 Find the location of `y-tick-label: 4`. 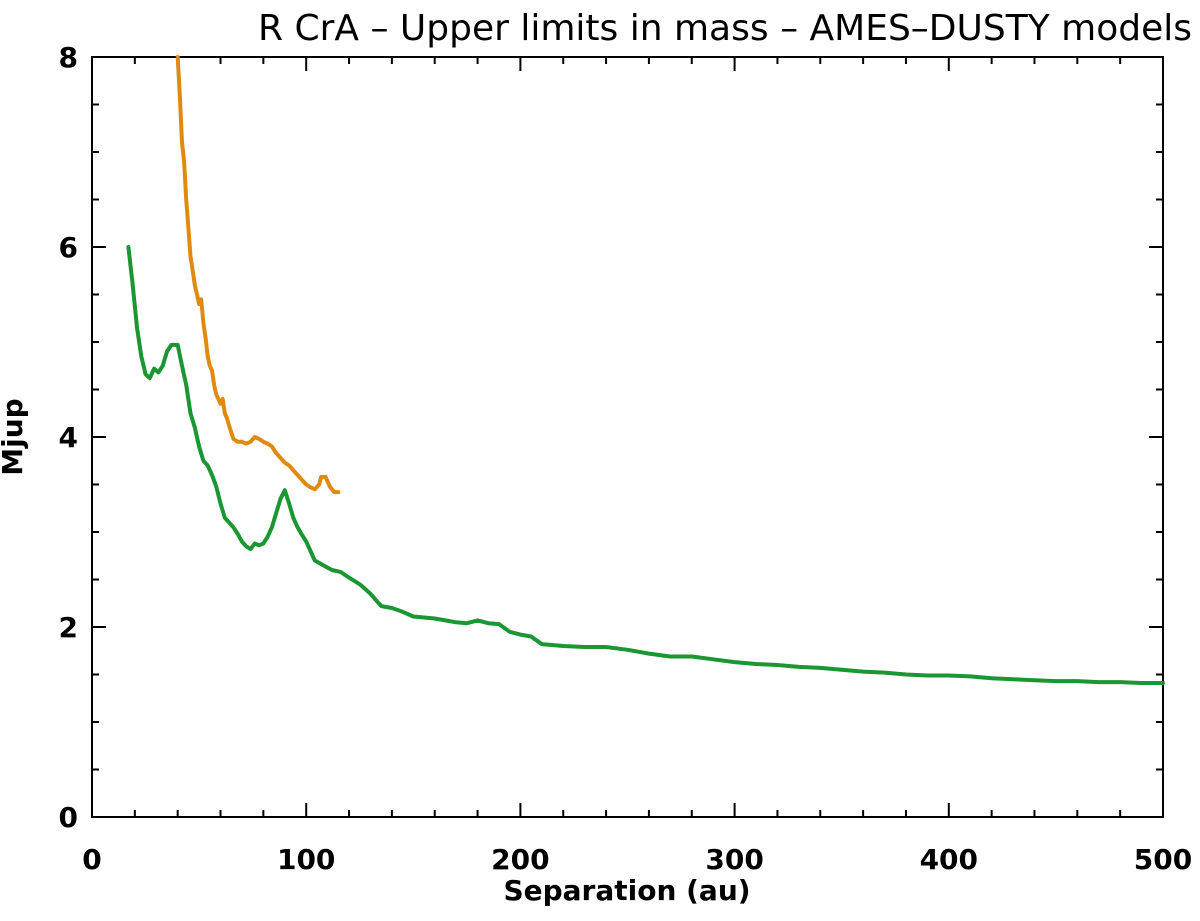

y-tick-label: 4 is located at coordinates (68, 437).